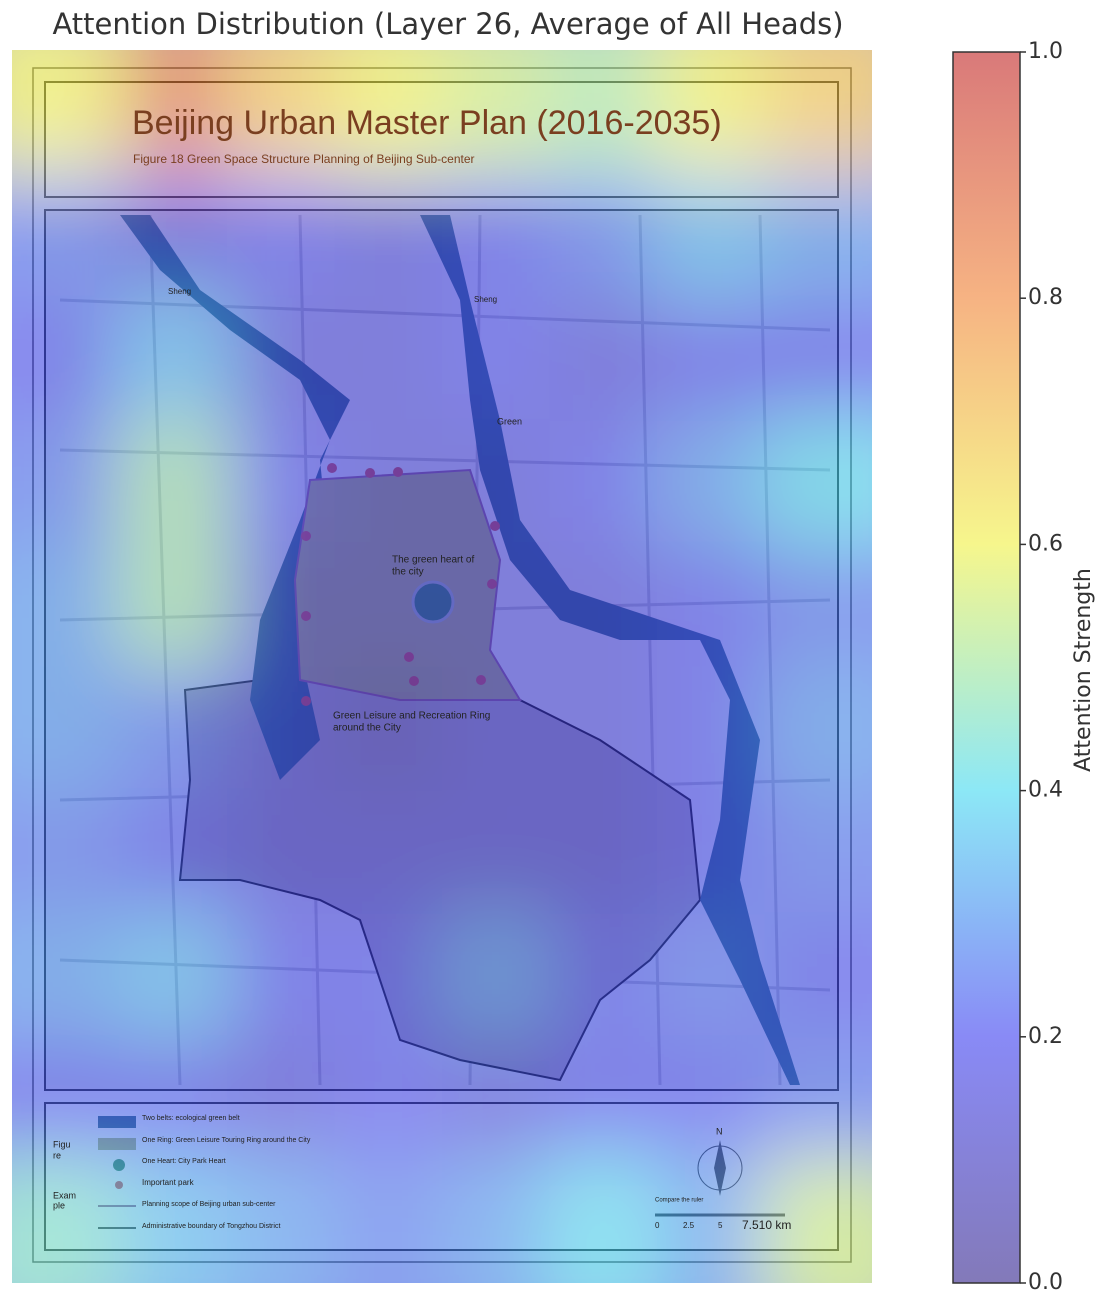 The height and width of the screenshot is (1308, 1110). I want to click on map-label: Beijing Urban Master Plan (2016-2035), so click(427, 123).